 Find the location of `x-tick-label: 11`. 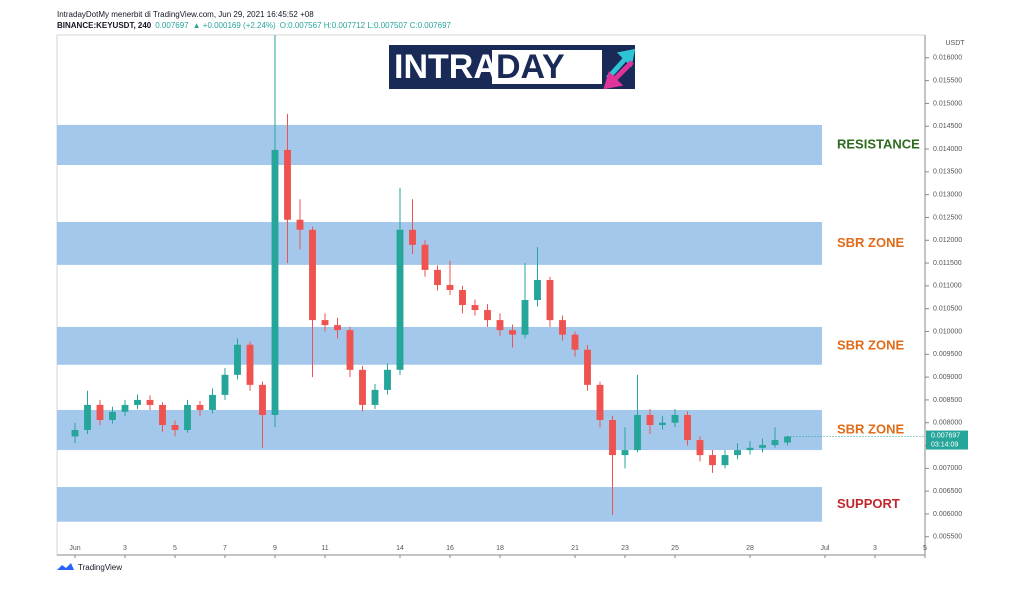

x-tick-label: 11 is located at coordinates (324, 548).